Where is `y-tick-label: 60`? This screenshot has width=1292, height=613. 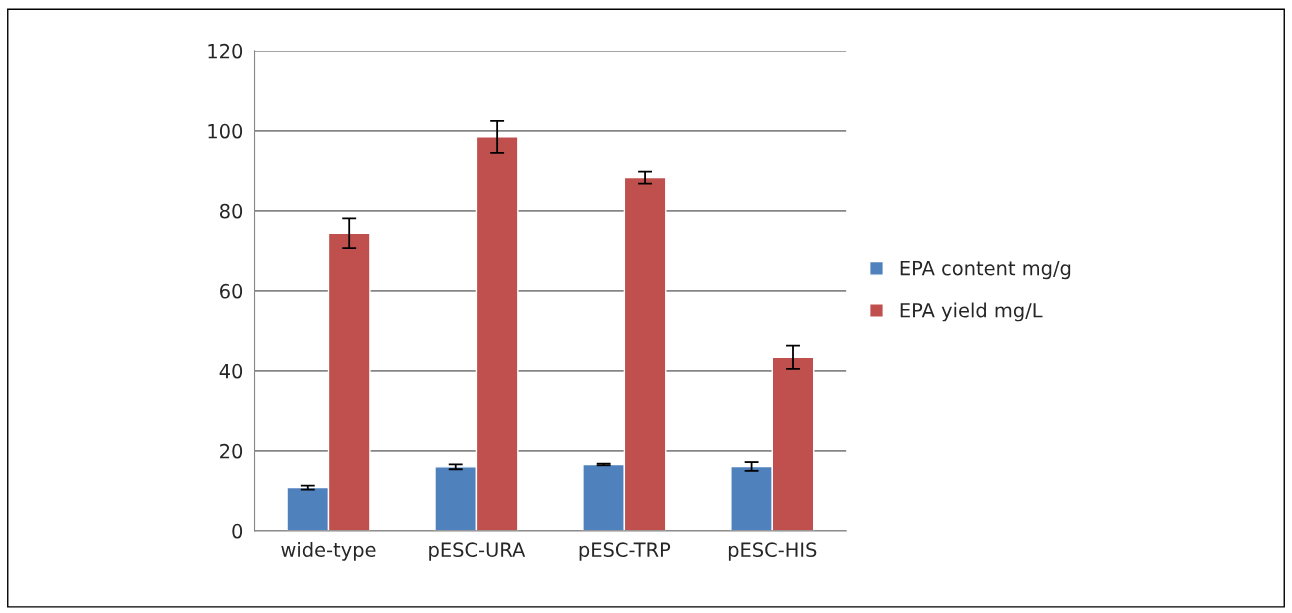 y-tick-label: 60 is located at coordinates (231, 291).